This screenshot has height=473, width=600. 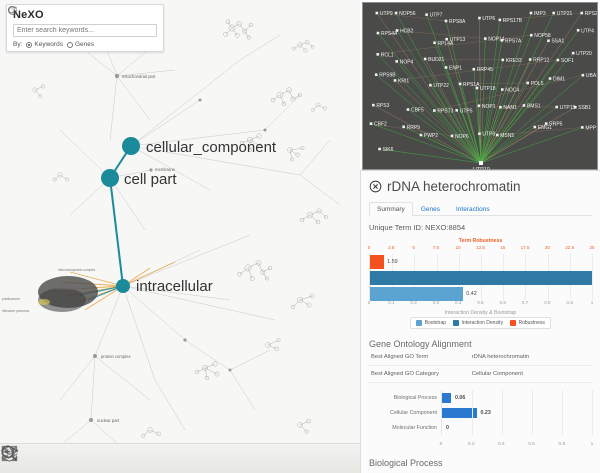 What do you see at coordinates (592, 76) in the screenshot?
I see `gene-label: UBA1` at bounding box center [592, 76].